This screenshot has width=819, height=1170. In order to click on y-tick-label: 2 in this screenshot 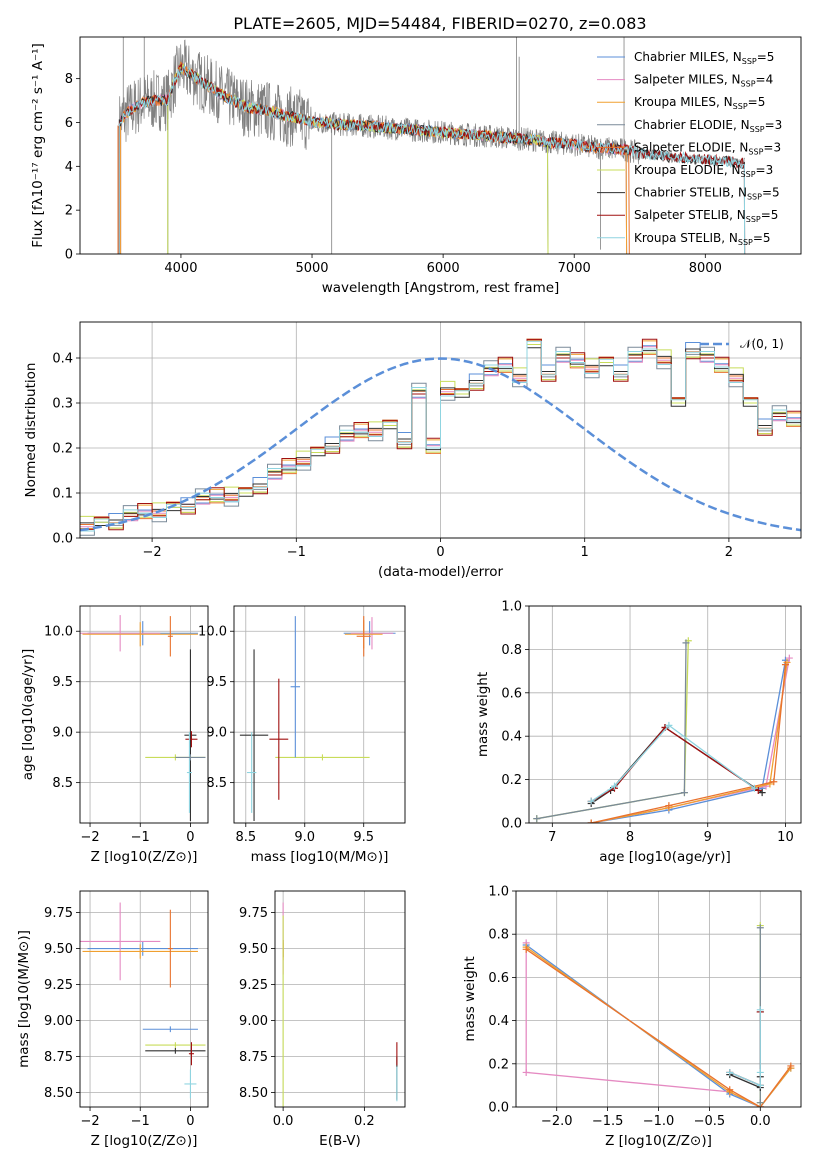, I will do `click(69, 211)`.